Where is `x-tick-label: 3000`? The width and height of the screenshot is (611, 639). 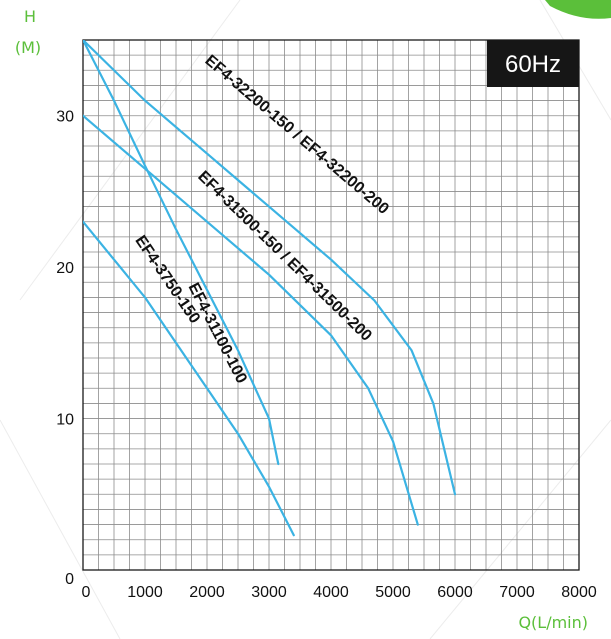
x-tick-label: 3000 is located at coordinates (269, 592).